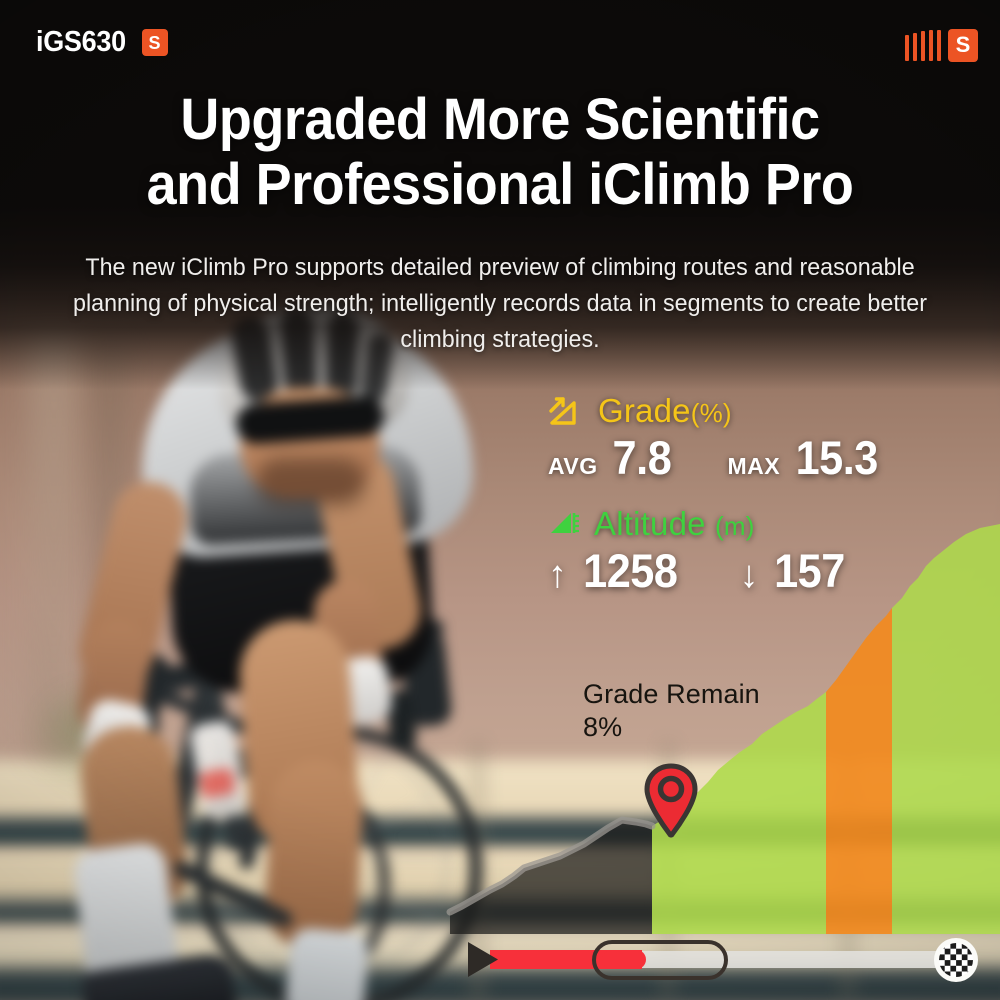  What do you see at coordinates (562, 411) in the screenshot?
I see `slope-arrow-icon` at bounding box center [562, 411].